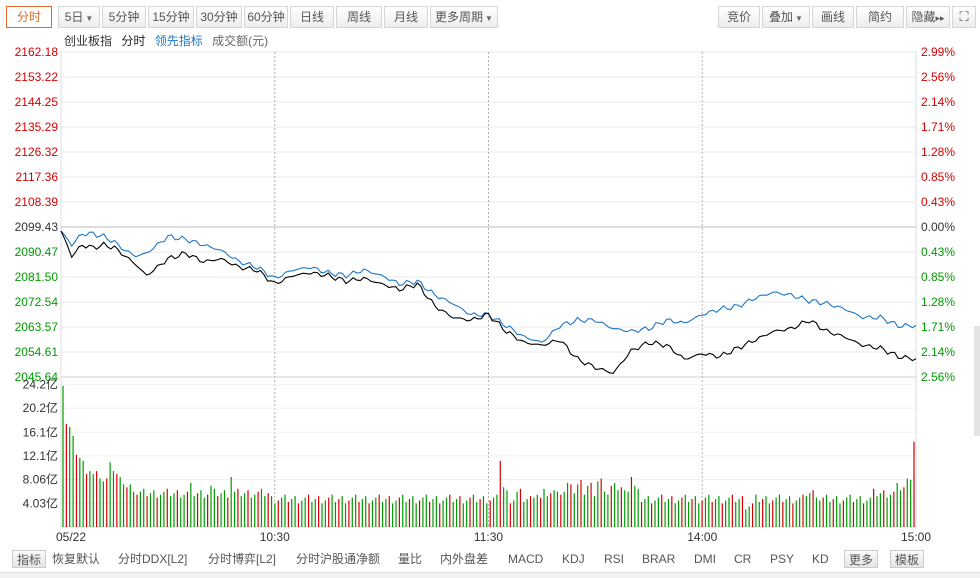 Image resolution: width=980 pixels, height=578 pixels. I want to click on tab-15min: 15分钟, so click(171, 17).